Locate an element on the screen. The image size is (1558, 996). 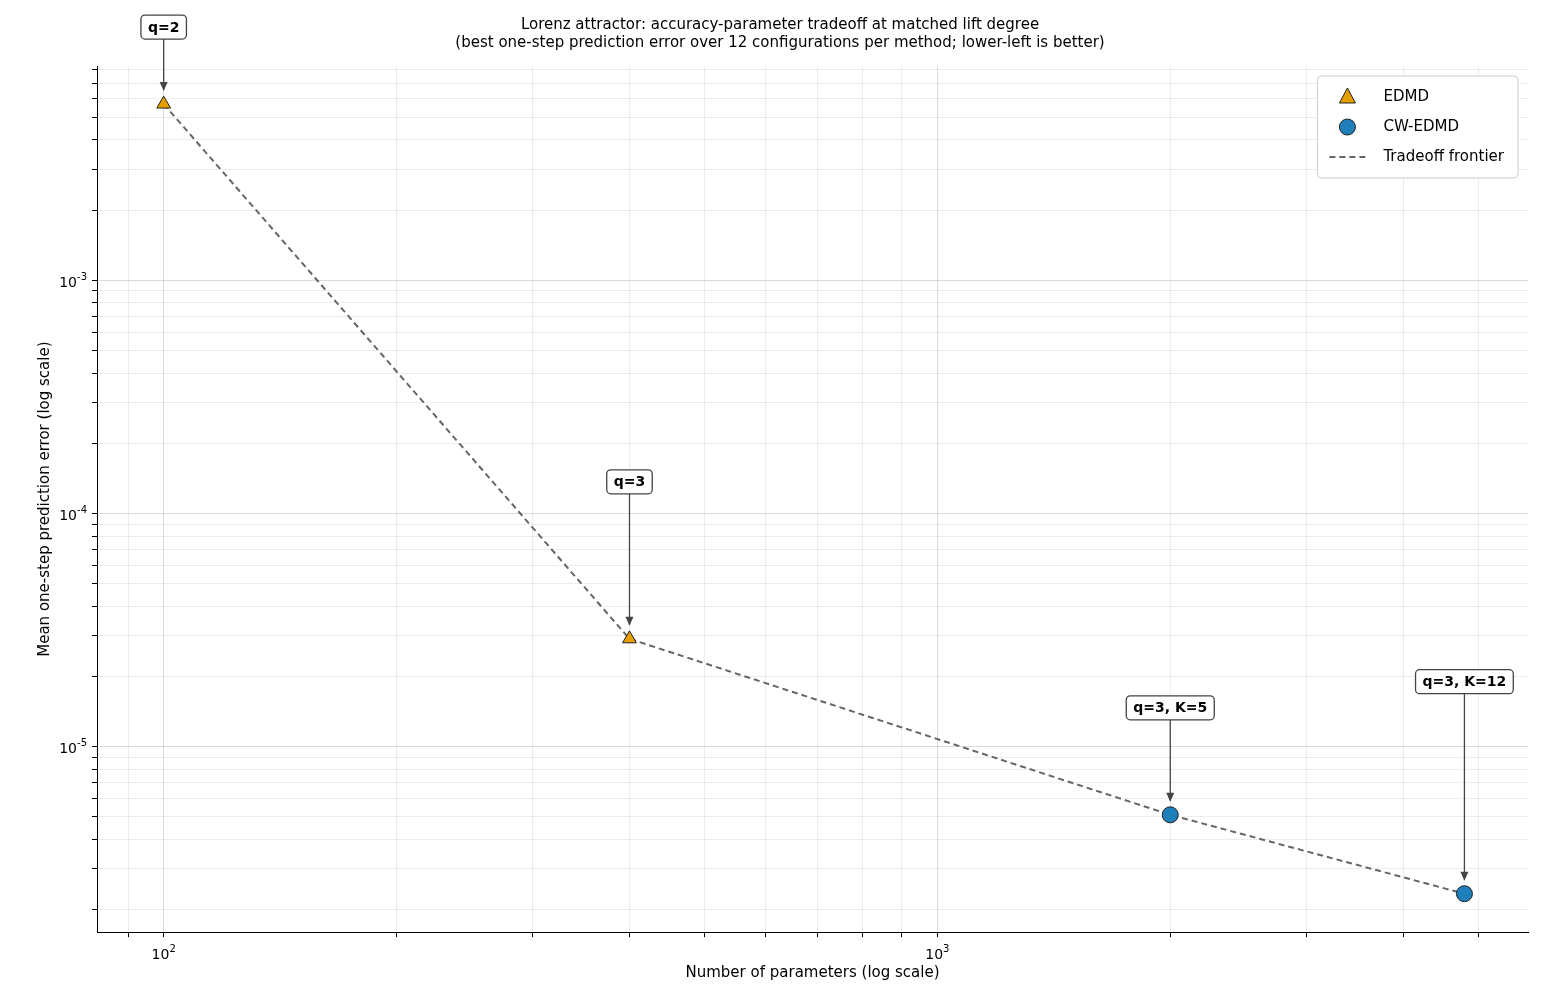
x-axis-title: Number of parameters (log scale) is located at coordinates (812, 971).